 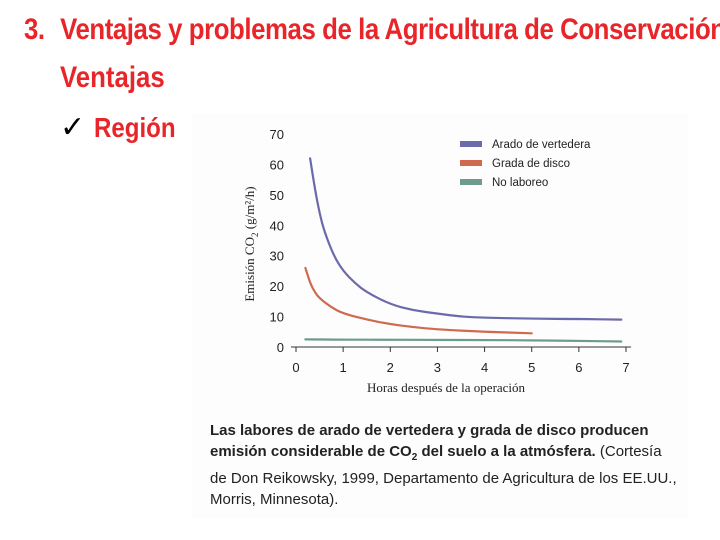 I want to click on y-tick-label-20: 20, so click(x=277, y=286).